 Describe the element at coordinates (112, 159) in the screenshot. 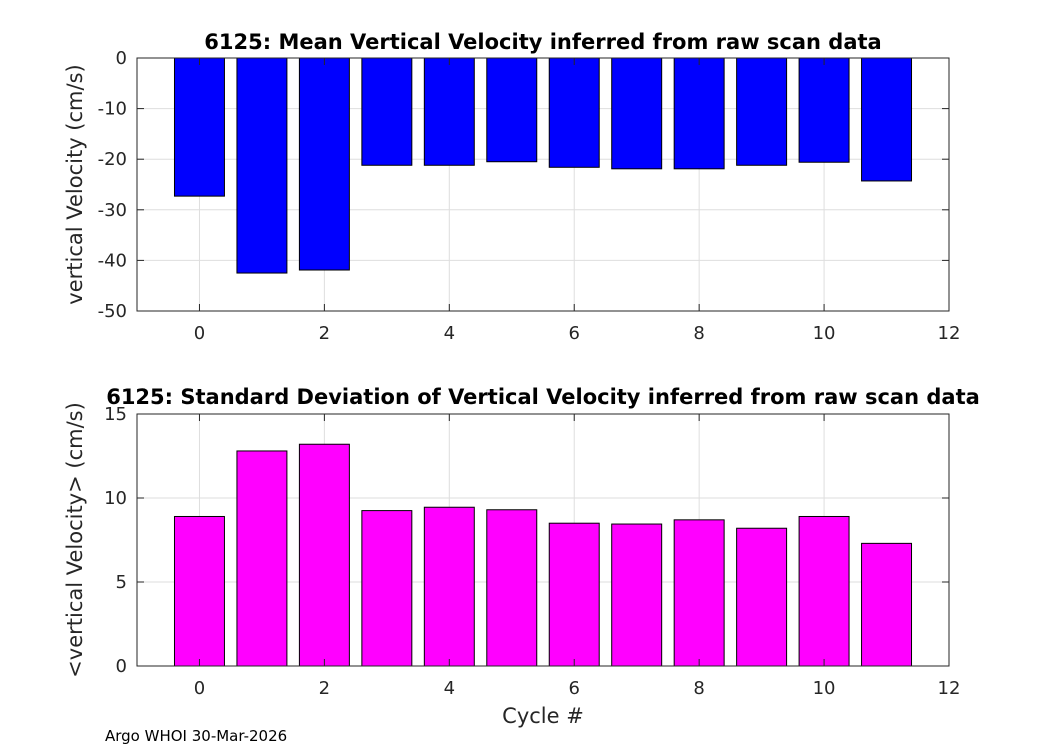

I see `y-tick-label: -20` at that location.